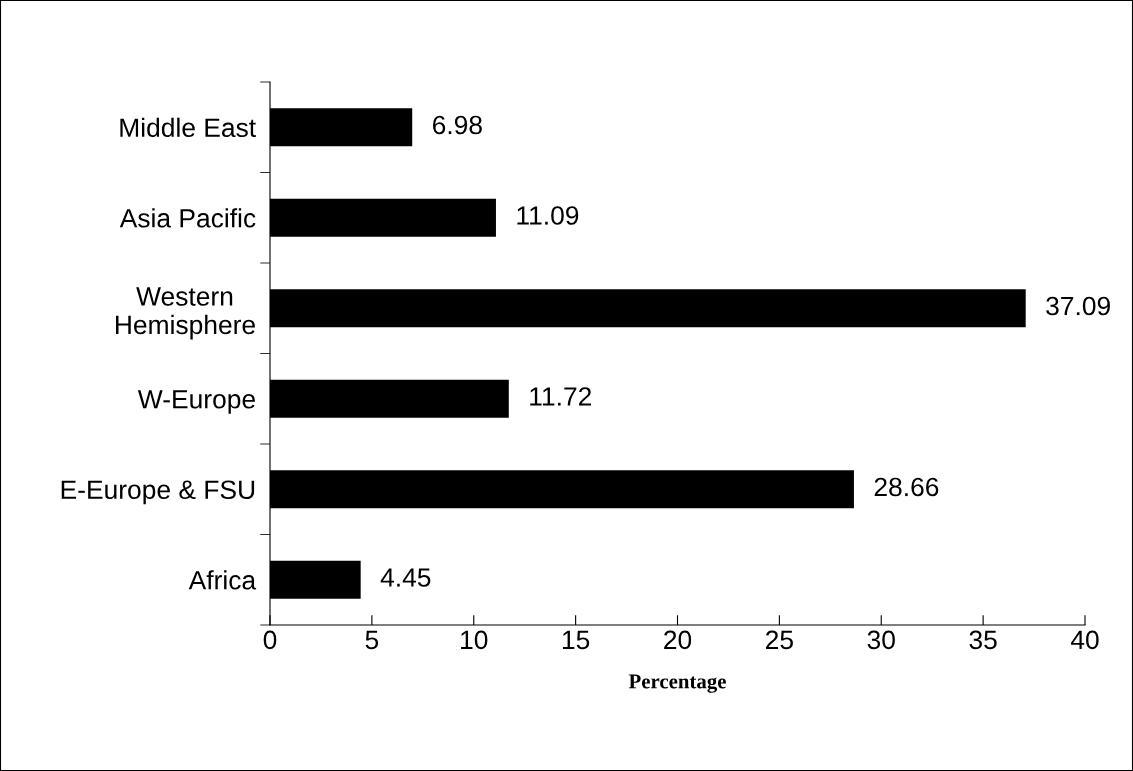 This screenshot has height=771, width=1133. What do you see at coordinates (372, 640) in the screenshot?
I see `x-tick-label: 5` at bounding box center [372, 640].